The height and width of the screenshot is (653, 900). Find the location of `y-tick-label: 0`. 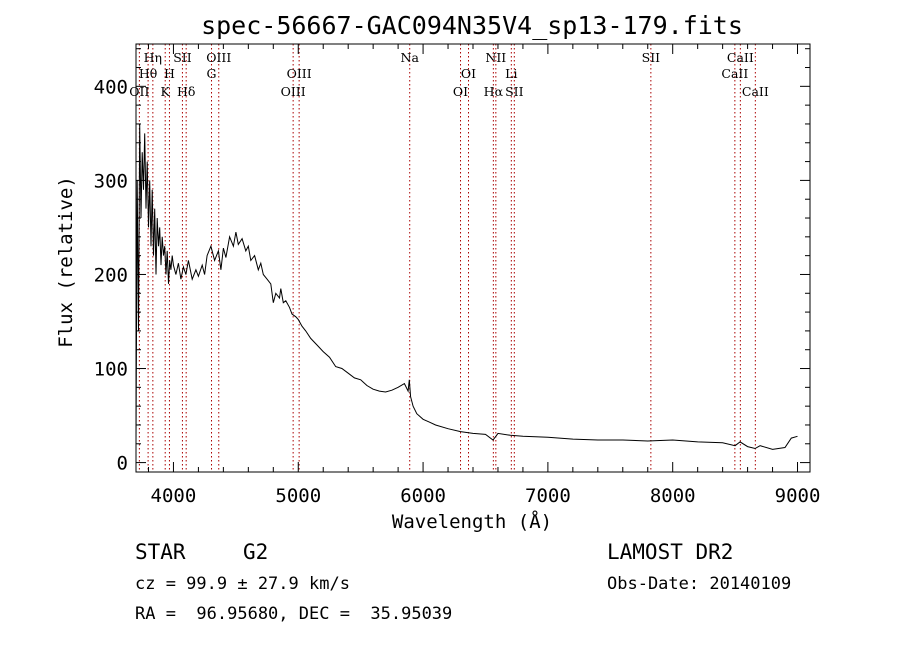

y-tick-label: 0 is located at coordinates (122, 464).